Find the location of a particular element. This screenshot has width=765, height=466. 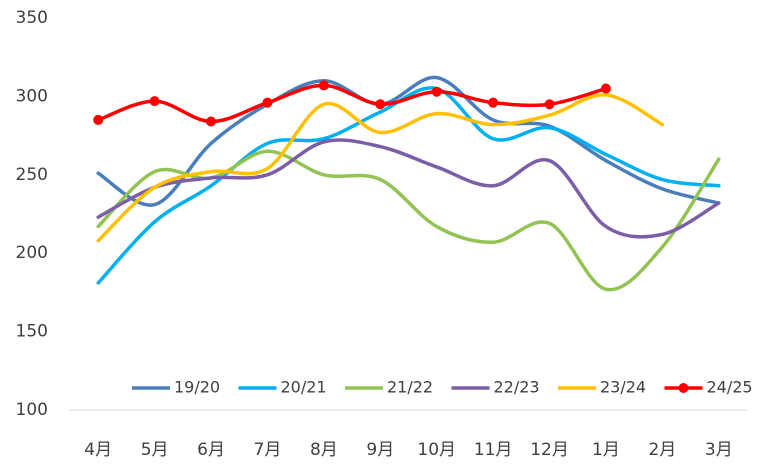

legend-marker is located at coordinates (683, 388).